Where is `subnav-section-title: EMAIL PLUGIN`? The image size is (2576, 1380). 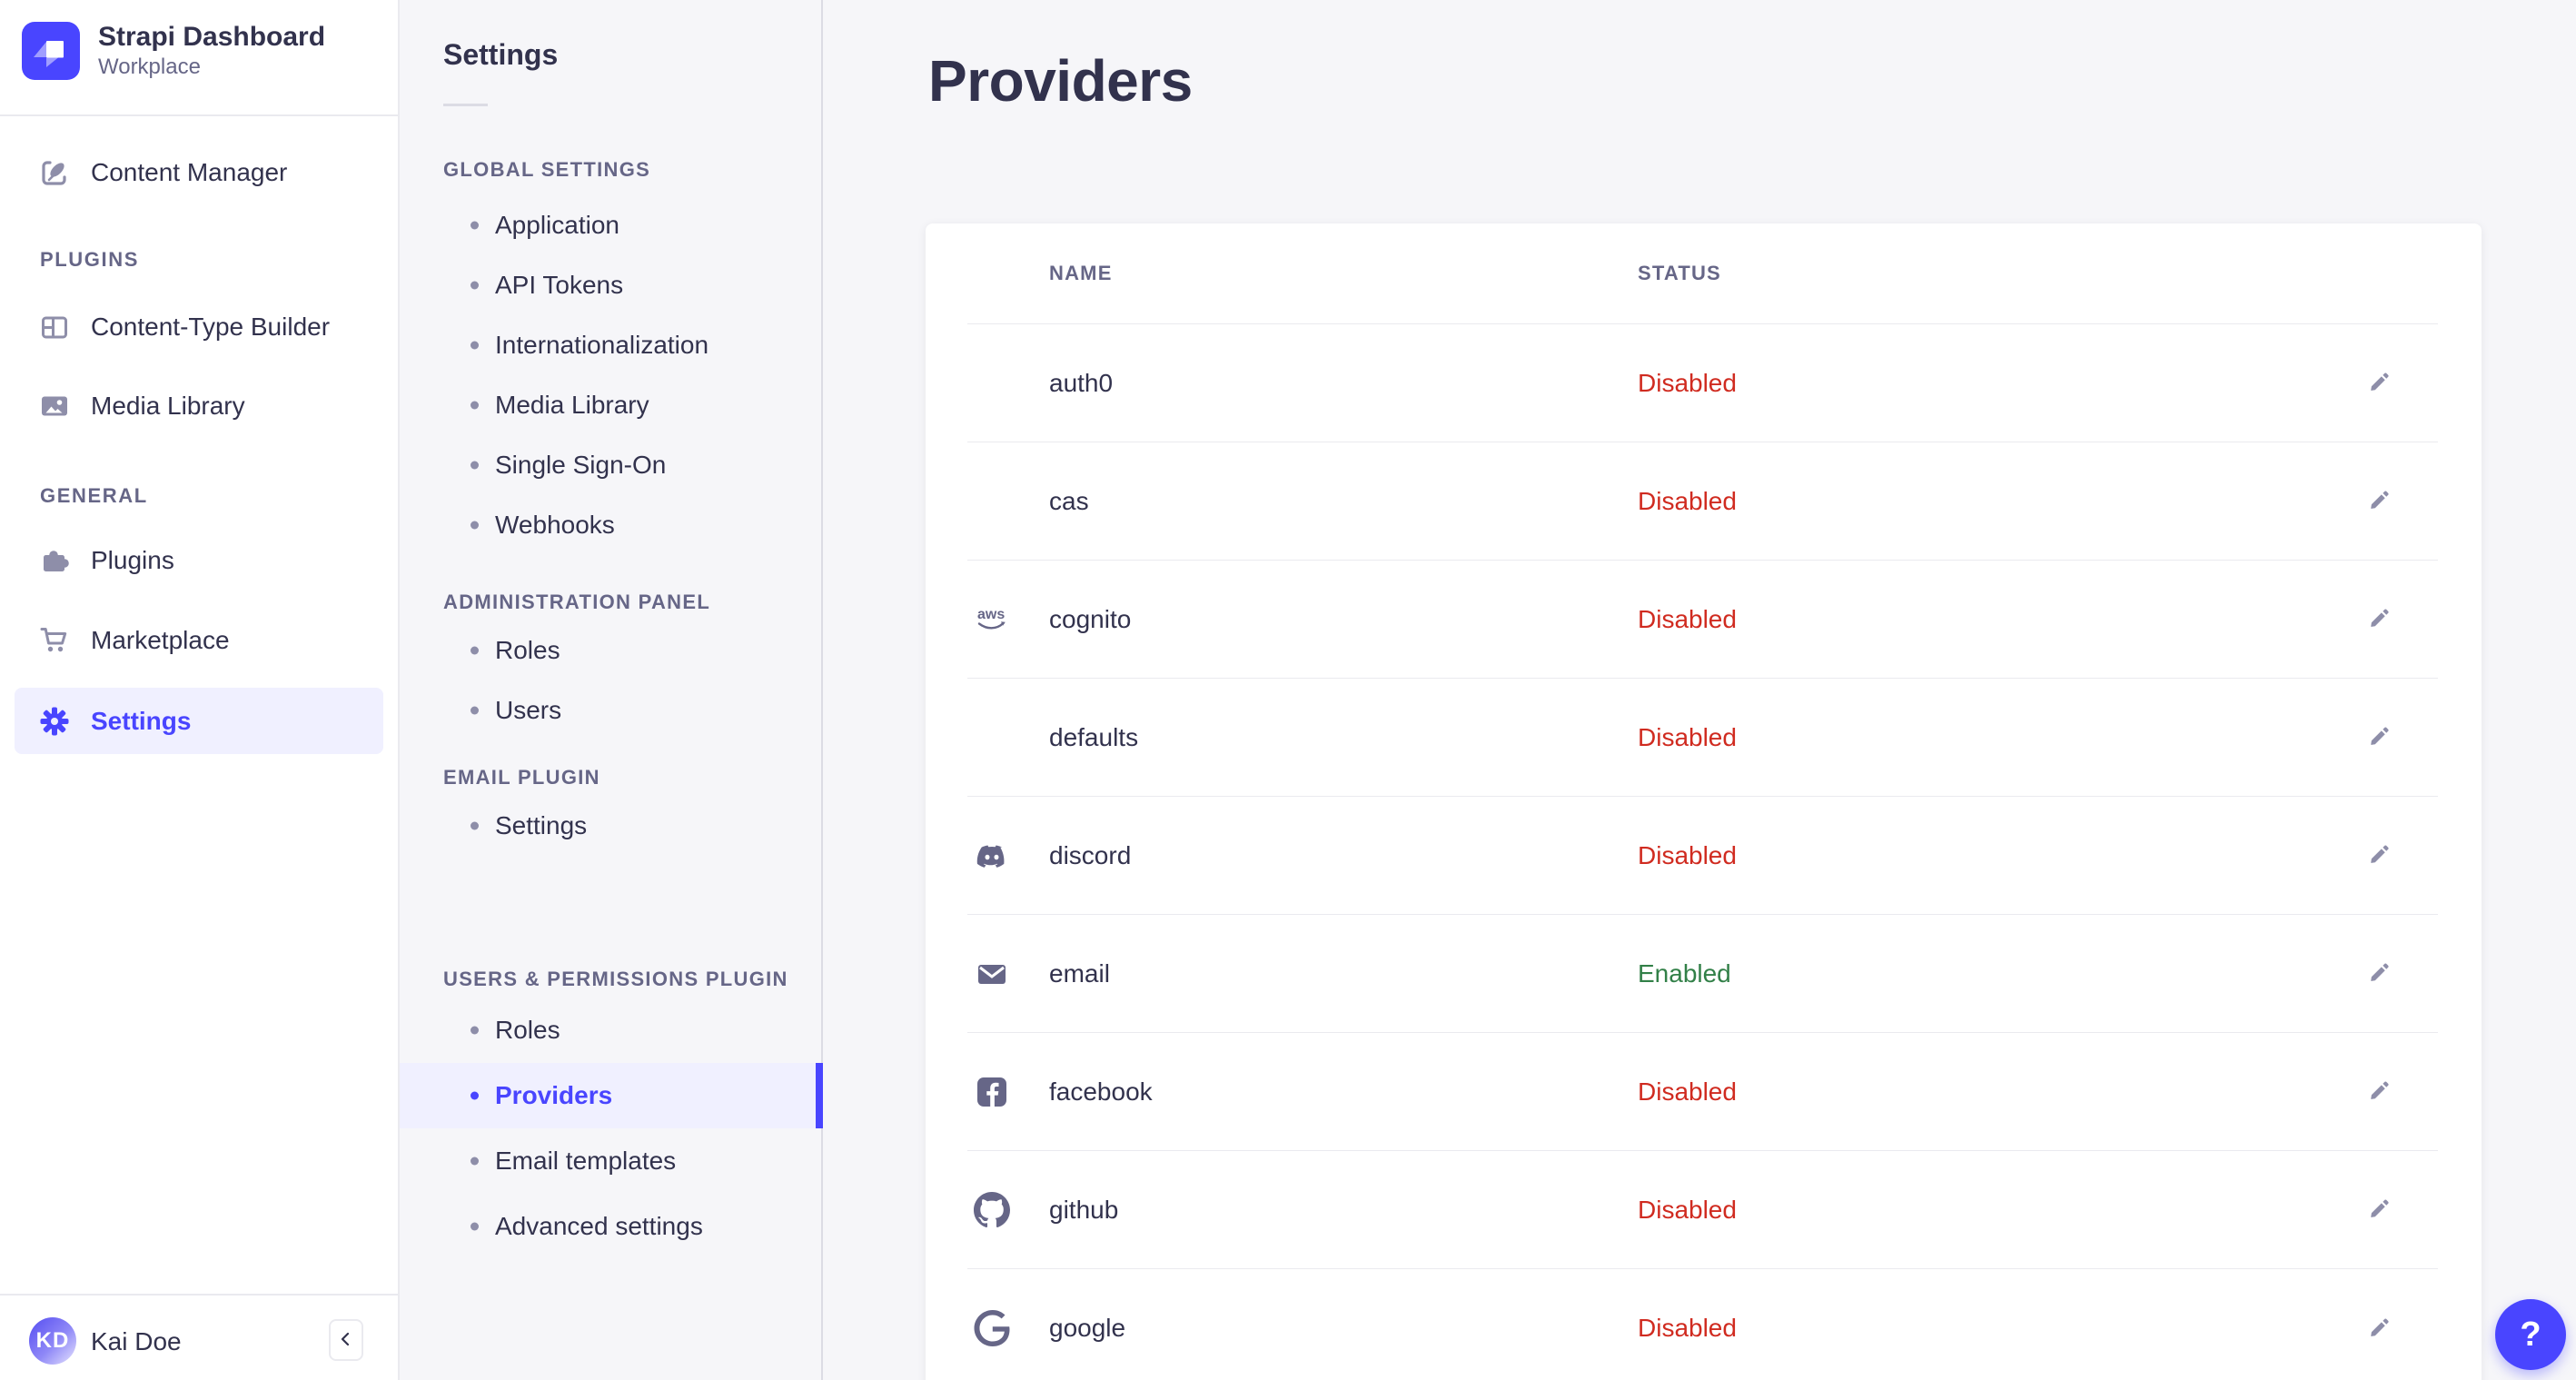 subnav-section-title: EMAIL PLUGIN is located at coordinates (521, 777).